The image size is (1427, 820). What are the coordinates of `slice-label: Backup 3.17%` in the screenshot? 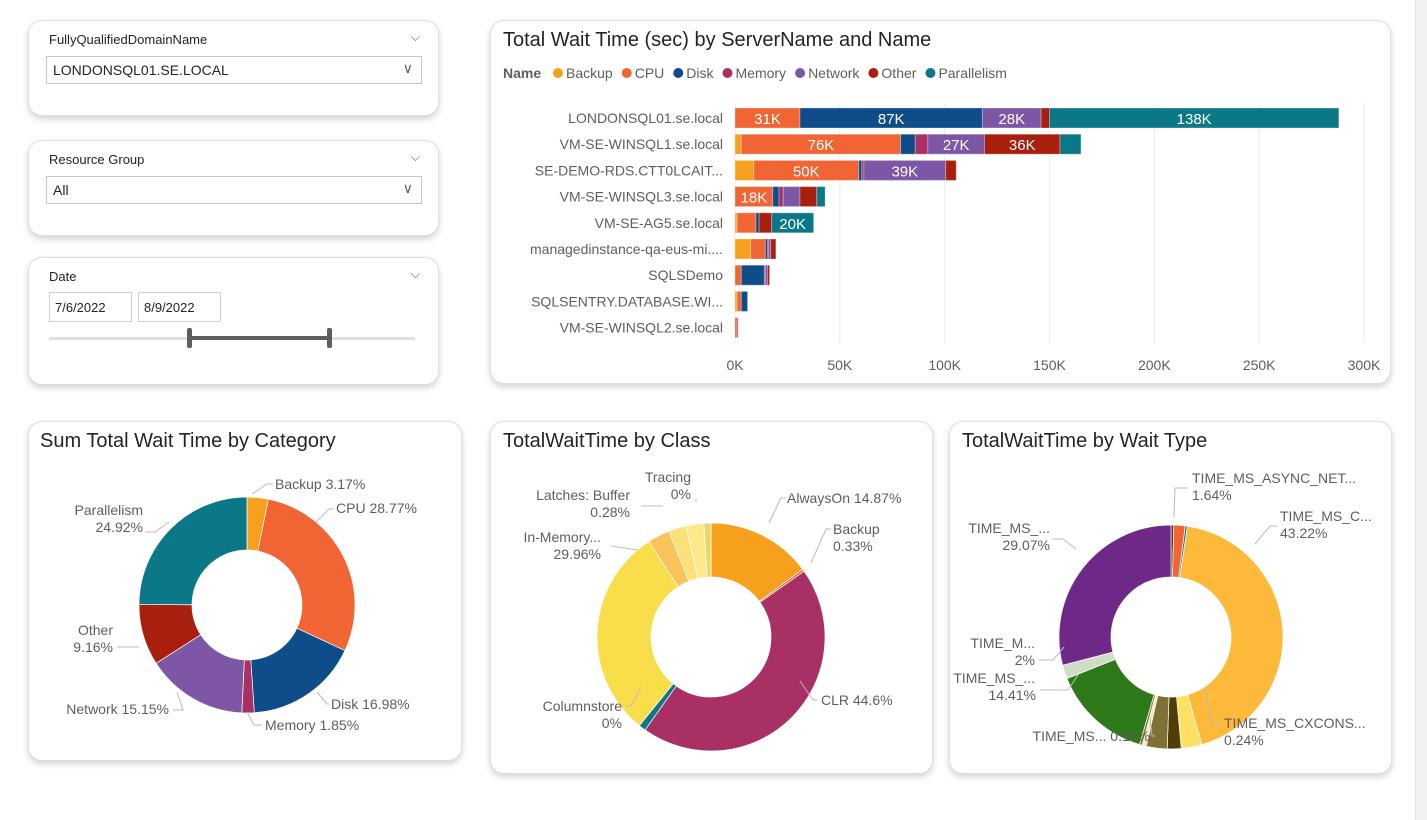 It's located at (320, 484).